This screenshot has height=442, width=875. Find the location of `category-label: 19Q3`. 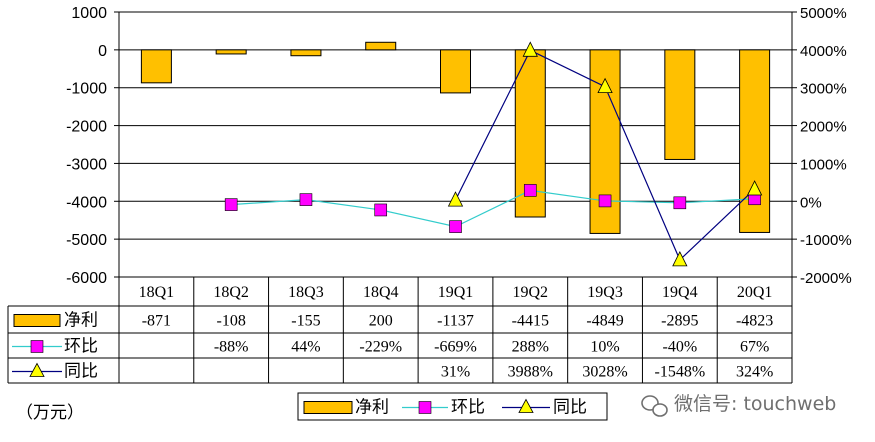

category-label: 19Q3 is located at coordinates (605, 292).